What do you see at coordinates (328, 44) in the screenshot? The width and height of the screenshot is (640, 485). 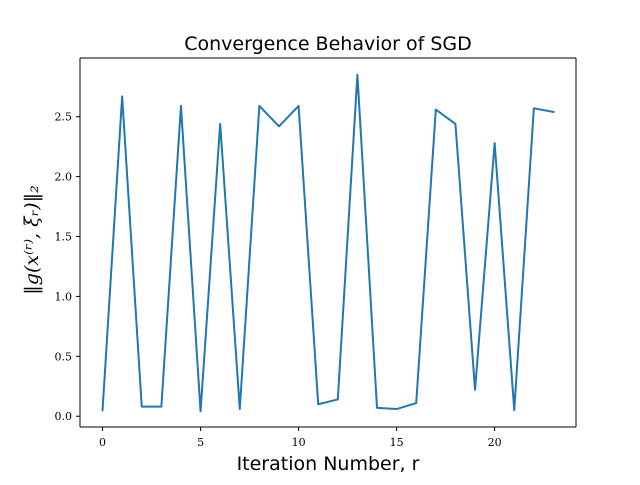 I see `chart-title: Convergence Behavior of SGD` at bounding box center [328, 44].